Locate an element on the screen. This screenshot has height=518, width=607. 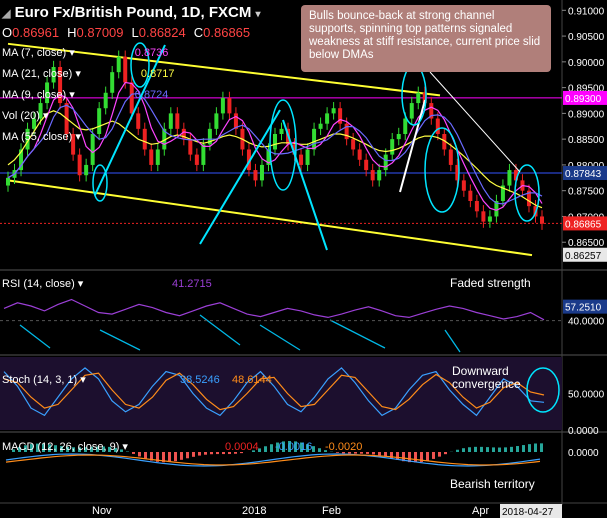
indicator-label: MA (7, close) ▾ is located at coordinates (38, 53).